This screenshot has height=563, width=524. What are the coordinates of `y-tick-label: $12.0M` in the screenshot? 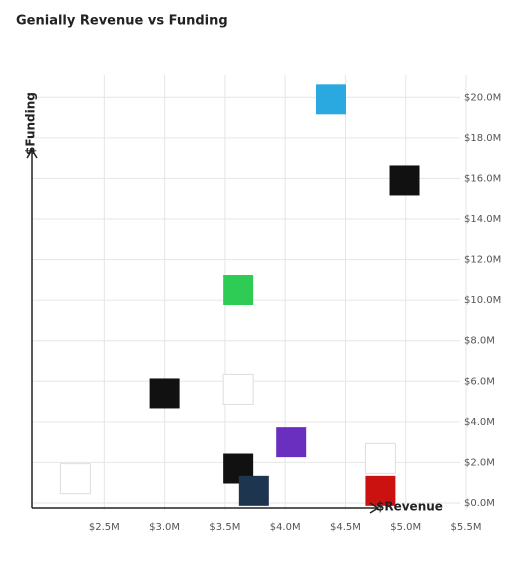 It's located at (482, 260).